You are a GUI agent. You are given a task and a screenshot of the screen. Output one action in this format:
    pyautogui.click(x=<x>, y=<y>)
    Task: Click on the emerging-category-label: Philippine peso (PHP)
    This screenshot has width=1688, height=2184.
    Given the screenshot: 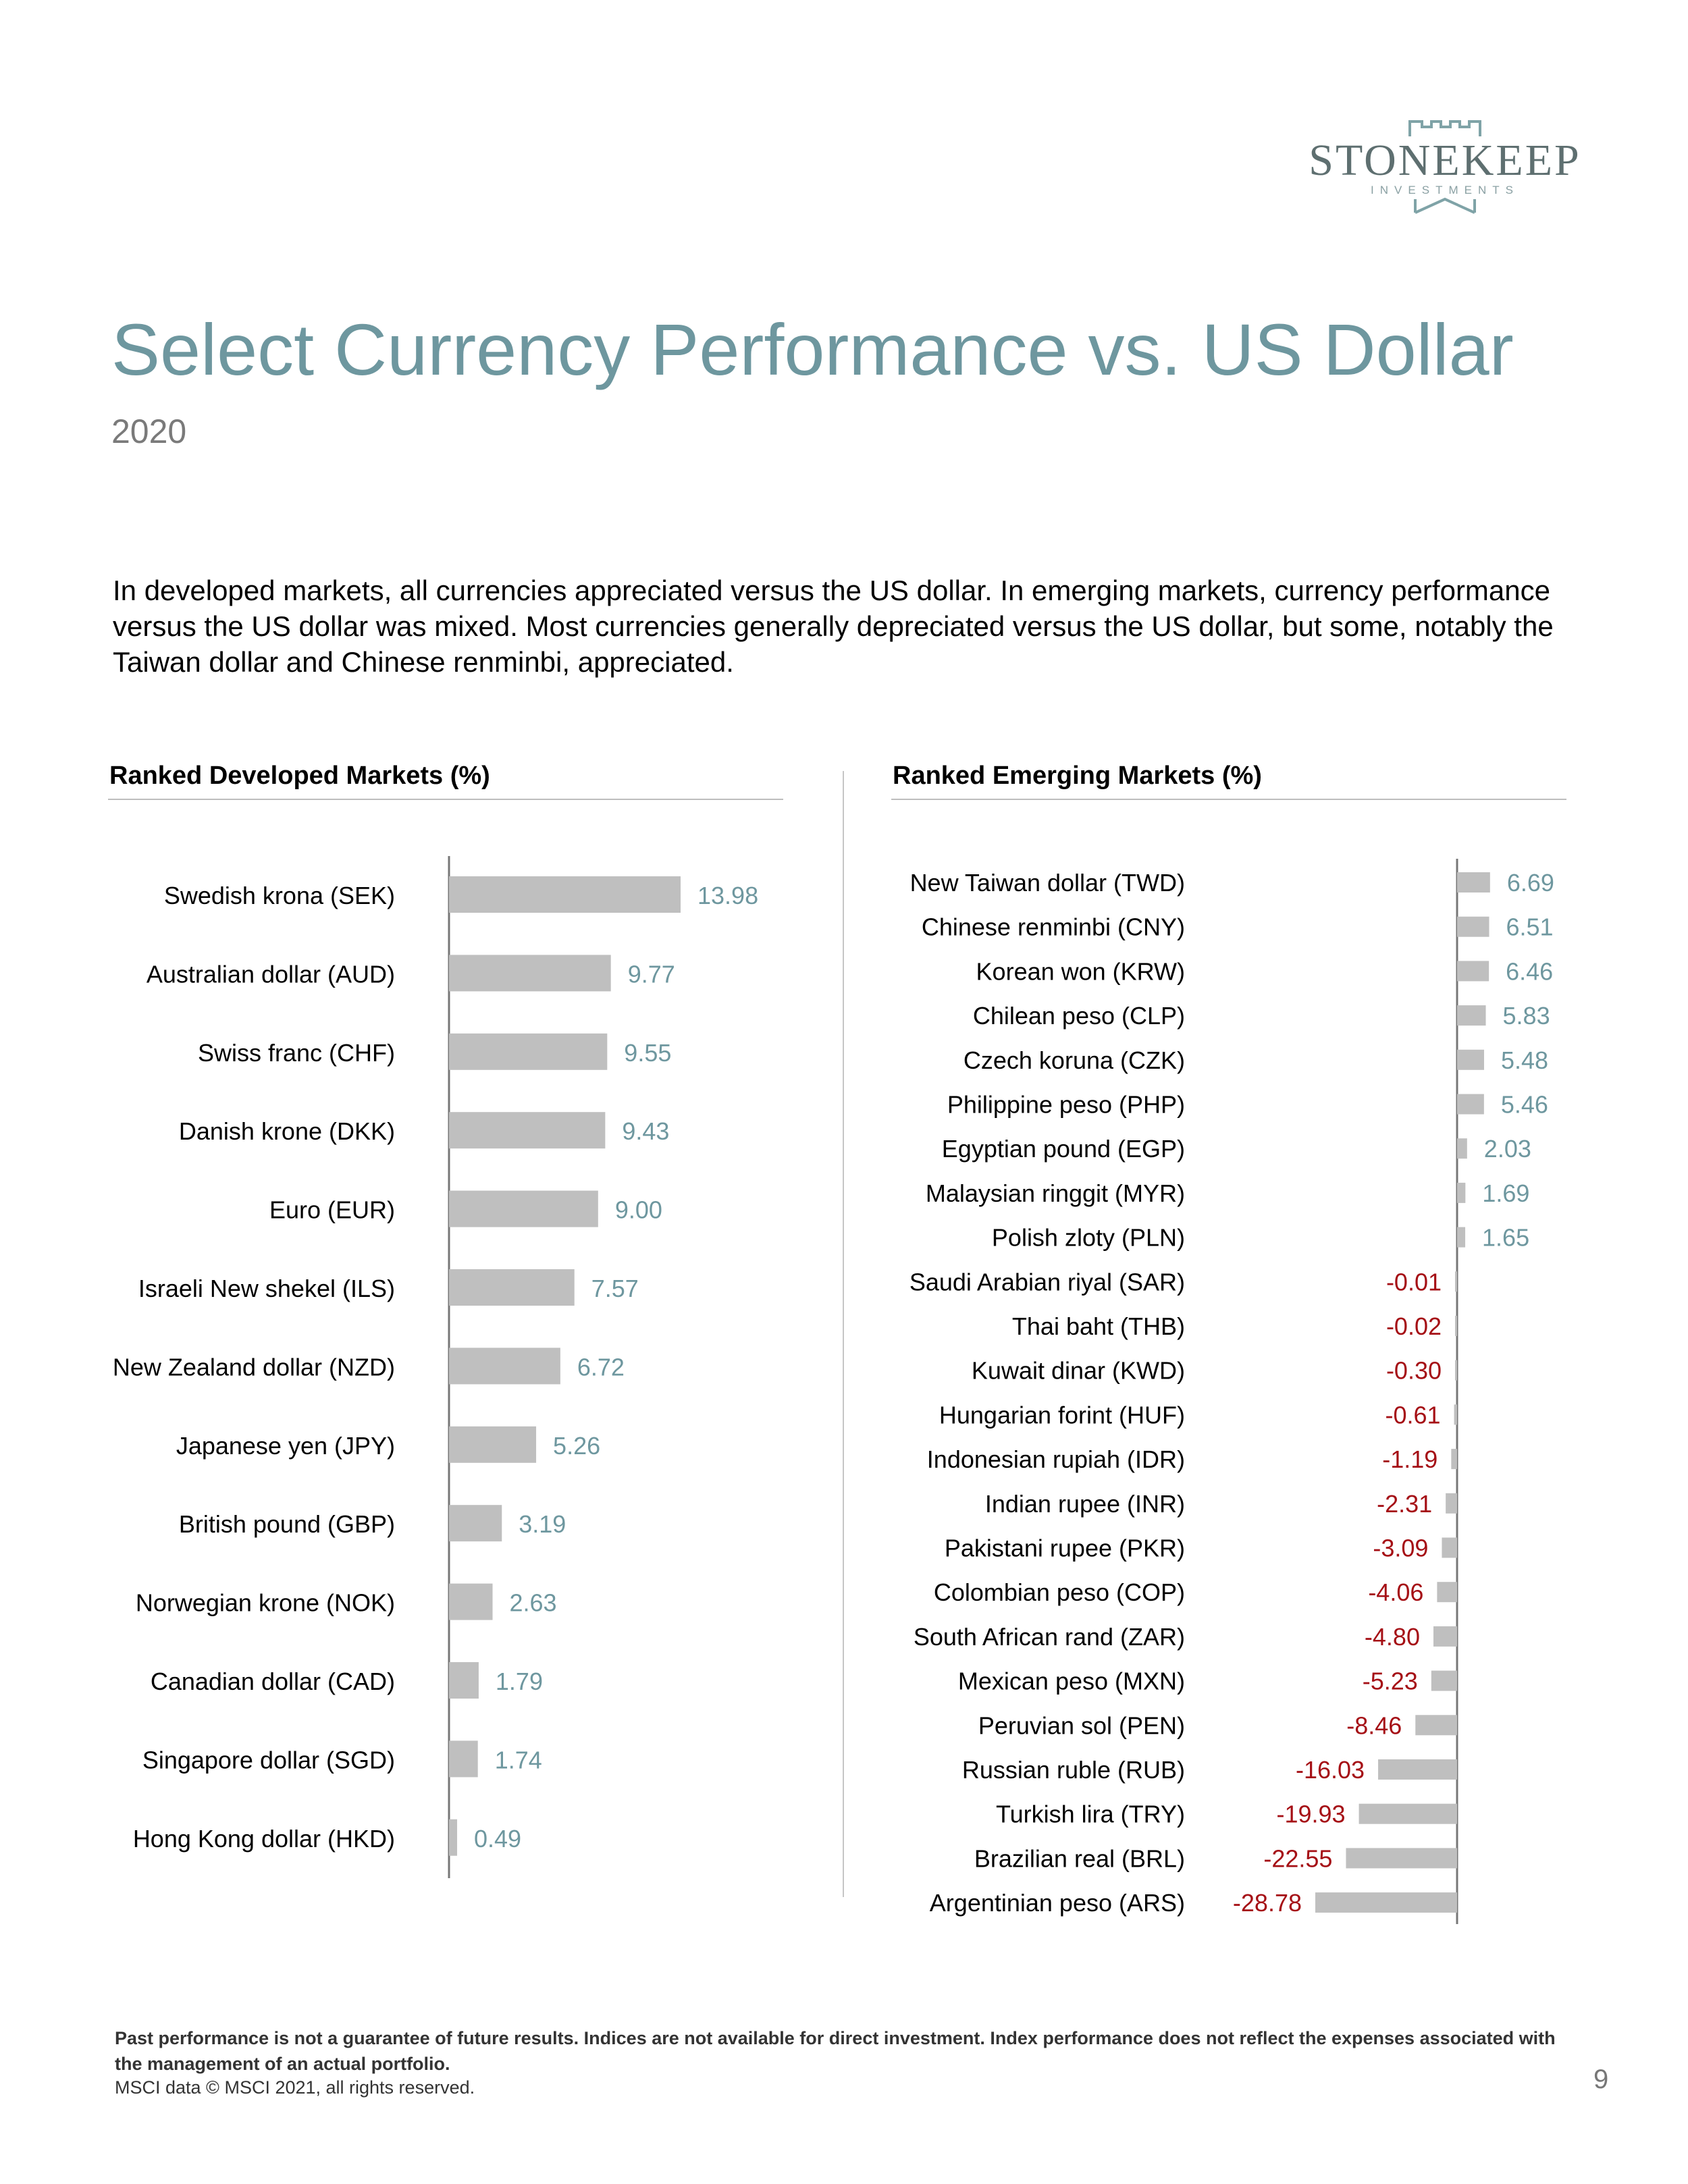 What is the action you would take?
    pyautogui.click(x=1066, y=1105)
    